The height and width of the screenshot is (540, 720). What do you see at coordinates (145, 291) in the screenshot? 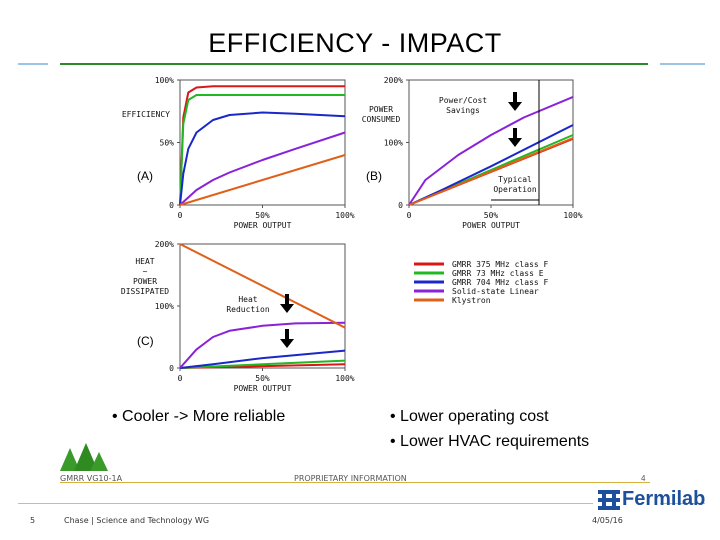
I see `panel3-y-axis-label-line4: DISSIPATED` at bounding box center [145, 291].